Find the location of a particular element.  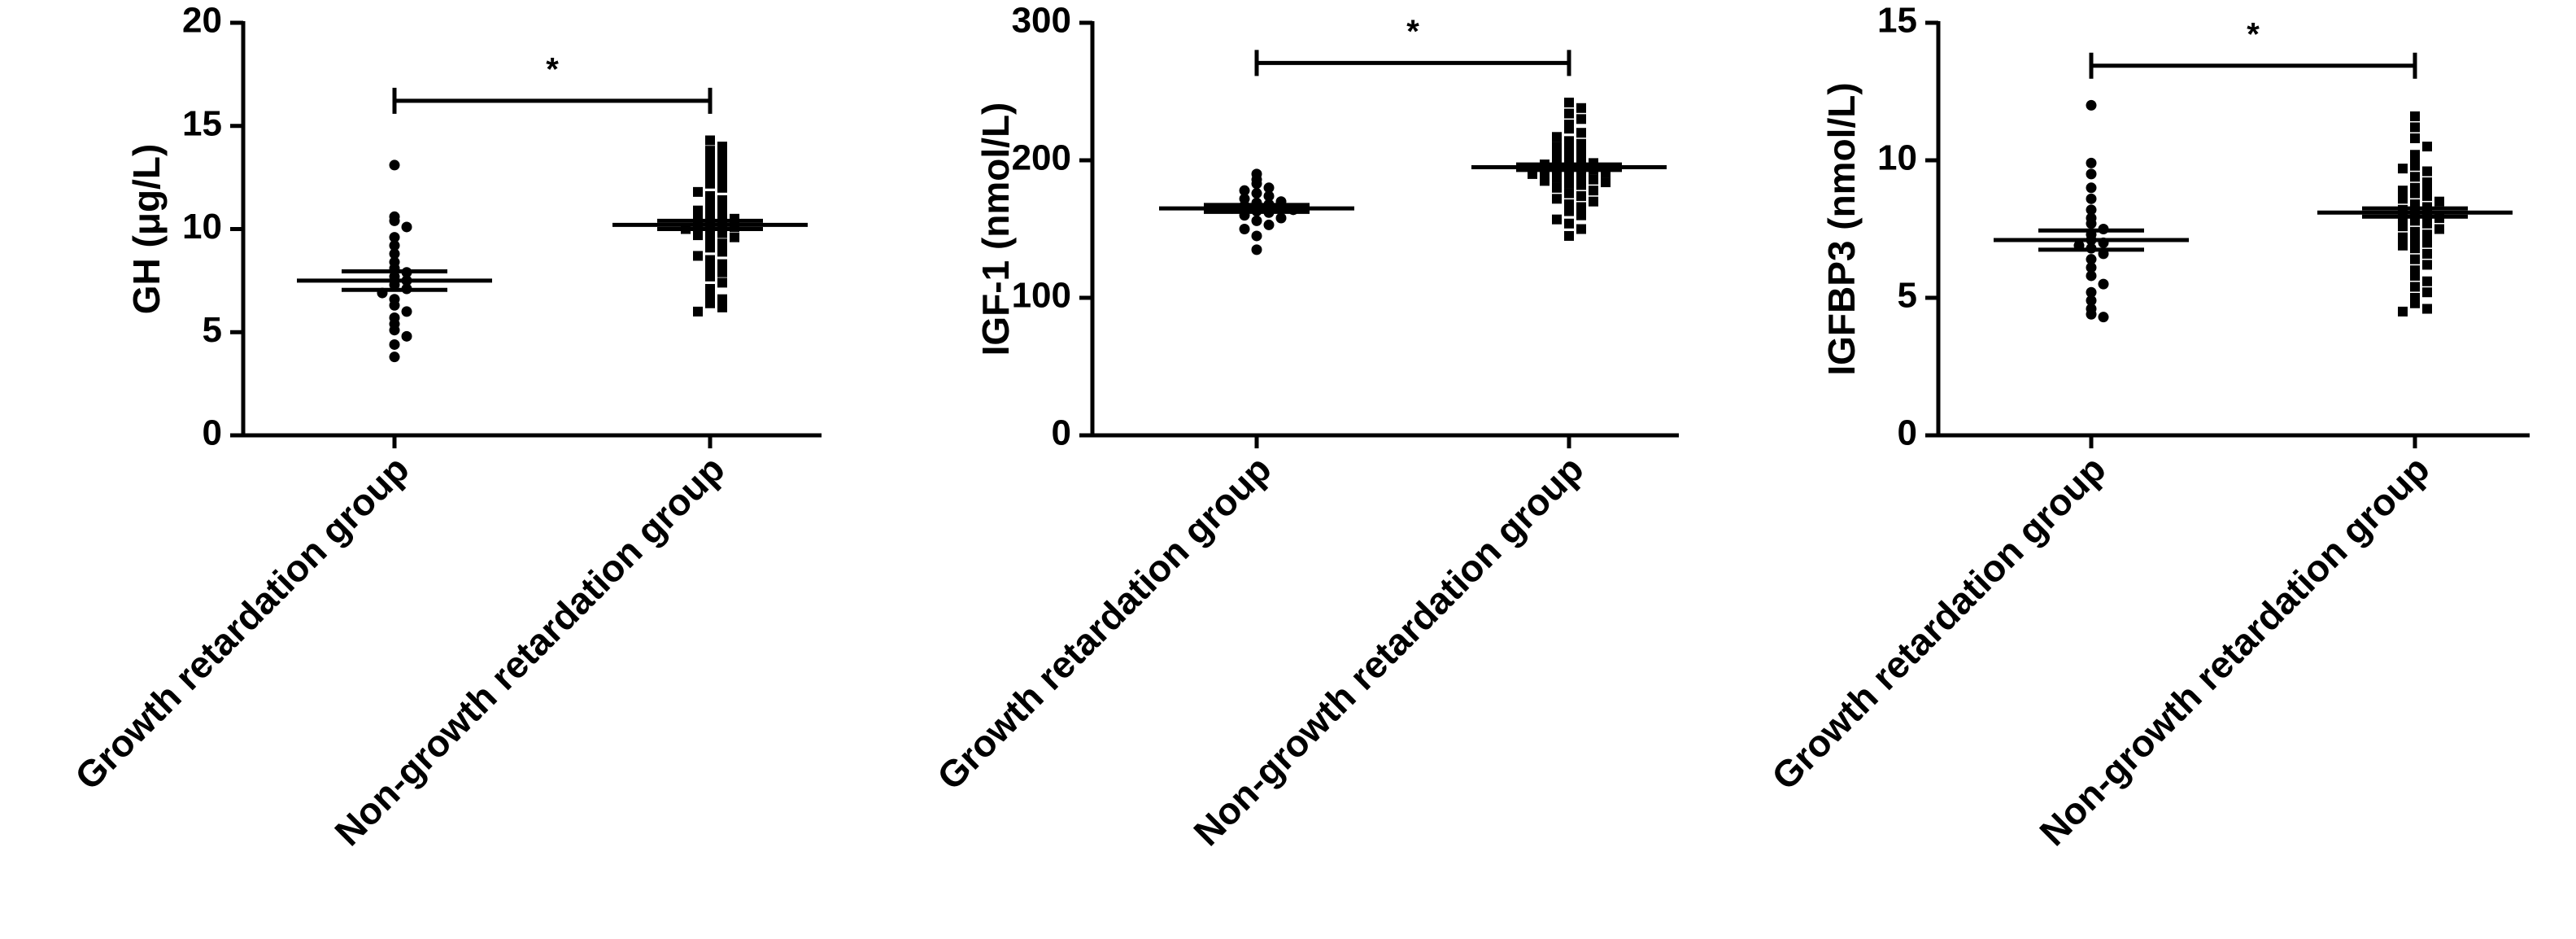

y-tick-label: 10 is located at coordinates (202, 227).